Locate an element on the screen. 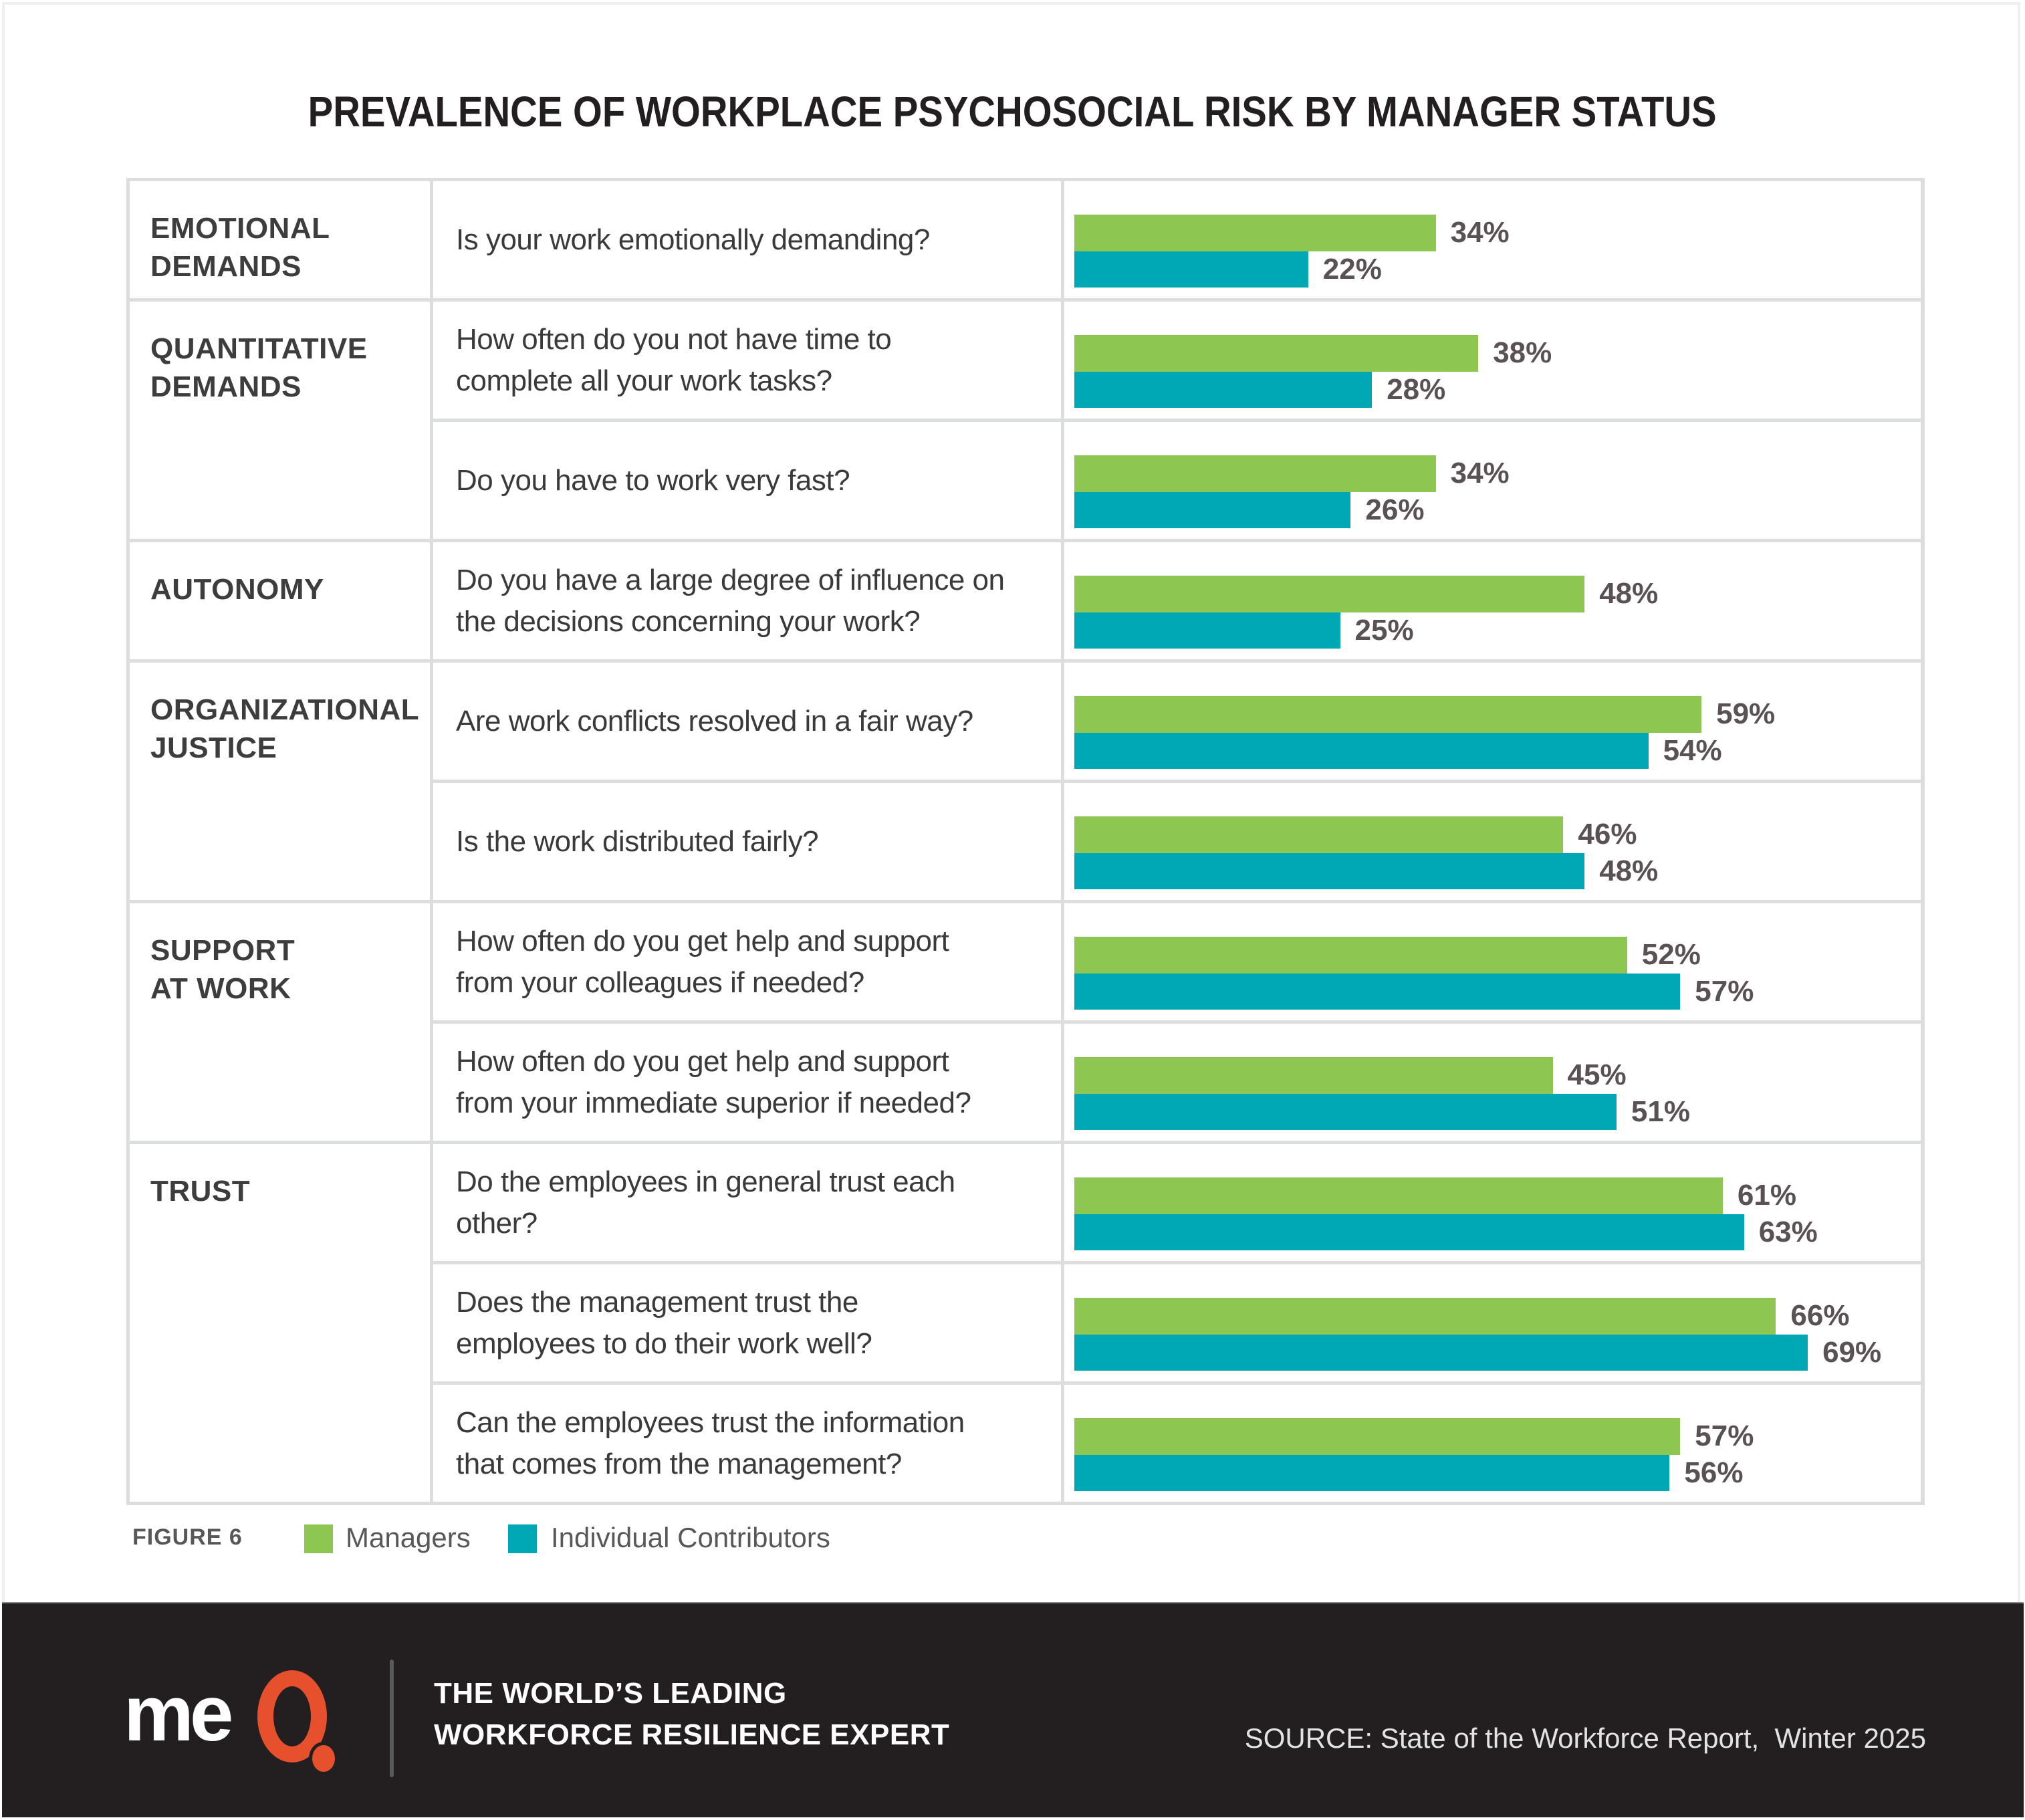 The width and height of the screenshot is (2025, 1820). value-label-managers: 48% is located at coordinates (1629, 593).